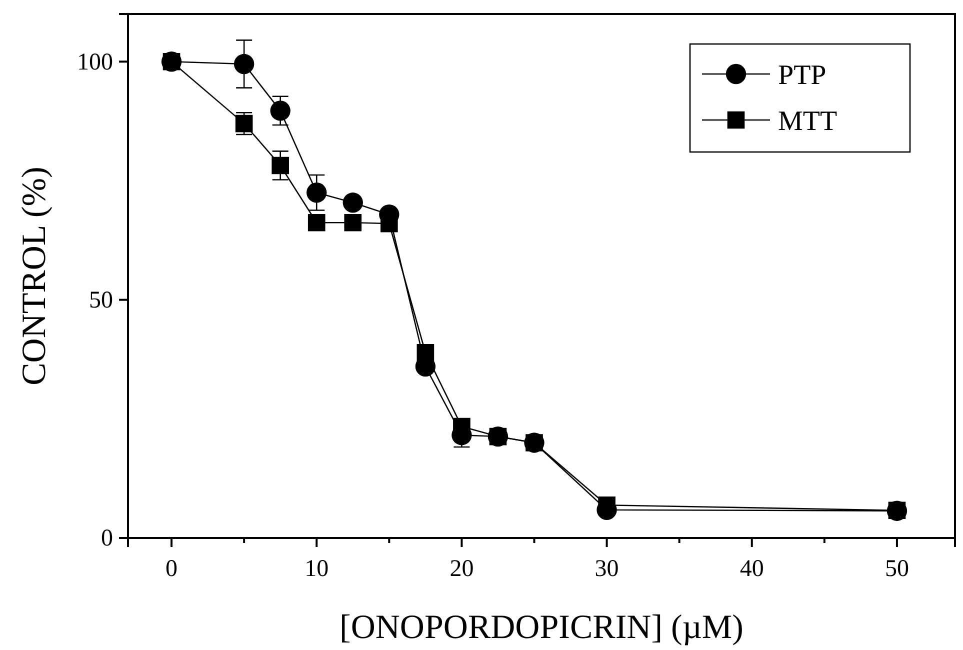 The width and height of the screenshot is (963, 650). Describe the element at coordinates (606, 569) in the screenshot. I see `x-tick-label: 30` at that location.